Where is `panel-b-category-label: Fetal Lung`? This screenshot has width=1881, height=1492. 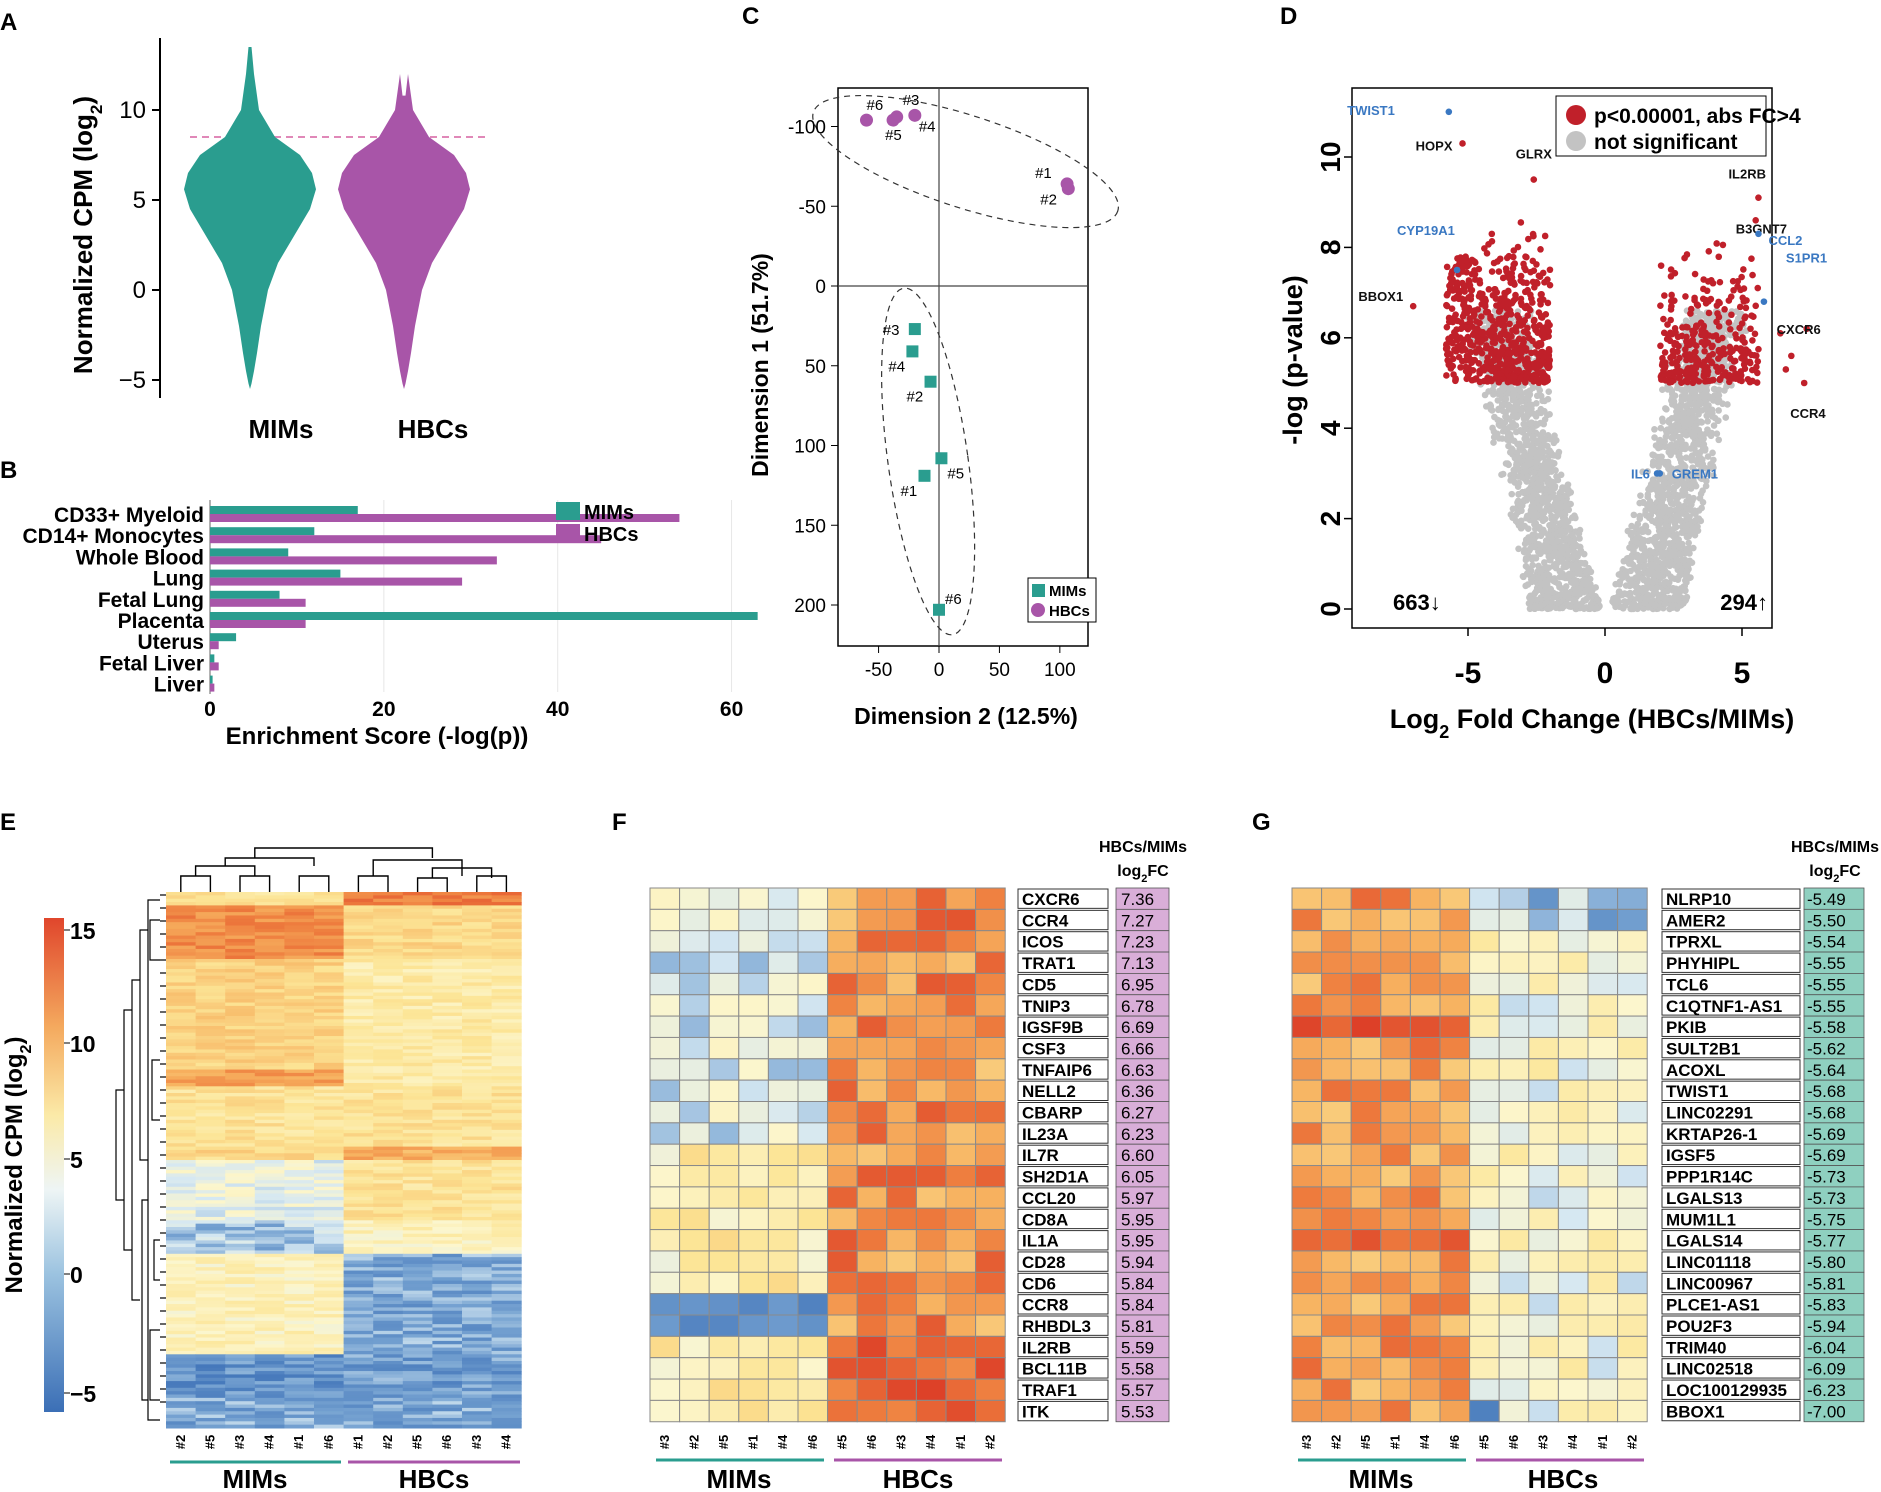
panel-b-category-label: Fetal Lung is located at coordinates (151, 600).